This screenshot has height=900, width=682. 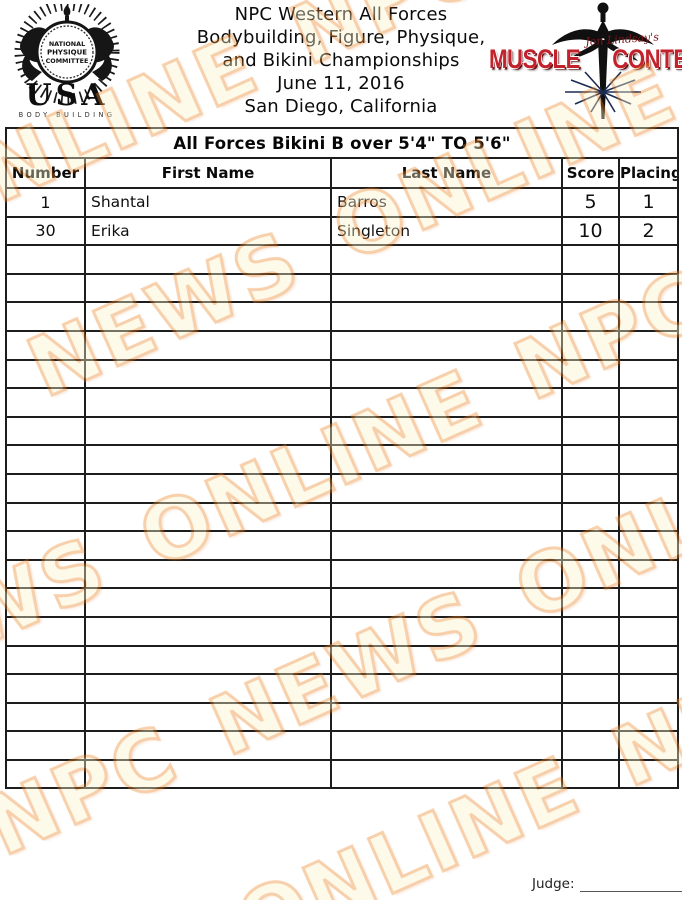 I want to click on table-row: 1 Shantal Barros 5 1, so click(x=342, y=202).